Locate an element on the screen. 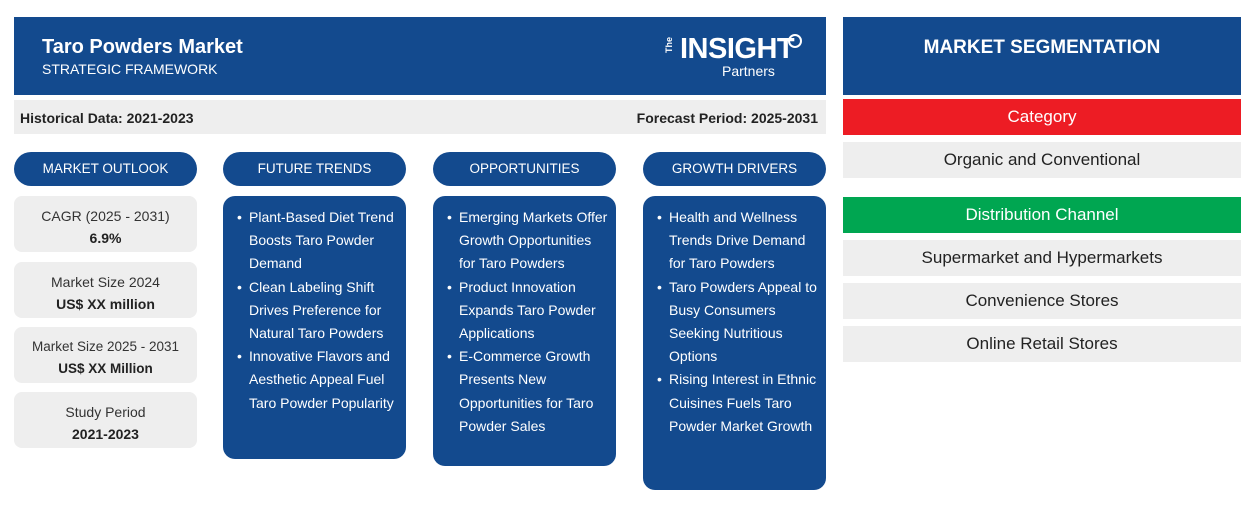 Image resolution: width=1254 pixels, height=530 pixels. logo-small-text: The is located at coordinates (669, 45).